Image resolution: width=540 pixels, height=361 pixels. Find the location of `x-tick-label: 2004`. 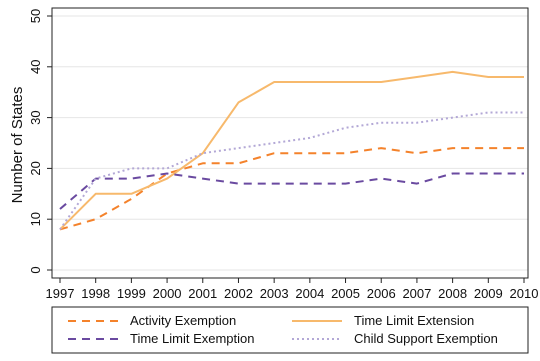

x-tick-label: 2004 is located at coordinates (309, 293).